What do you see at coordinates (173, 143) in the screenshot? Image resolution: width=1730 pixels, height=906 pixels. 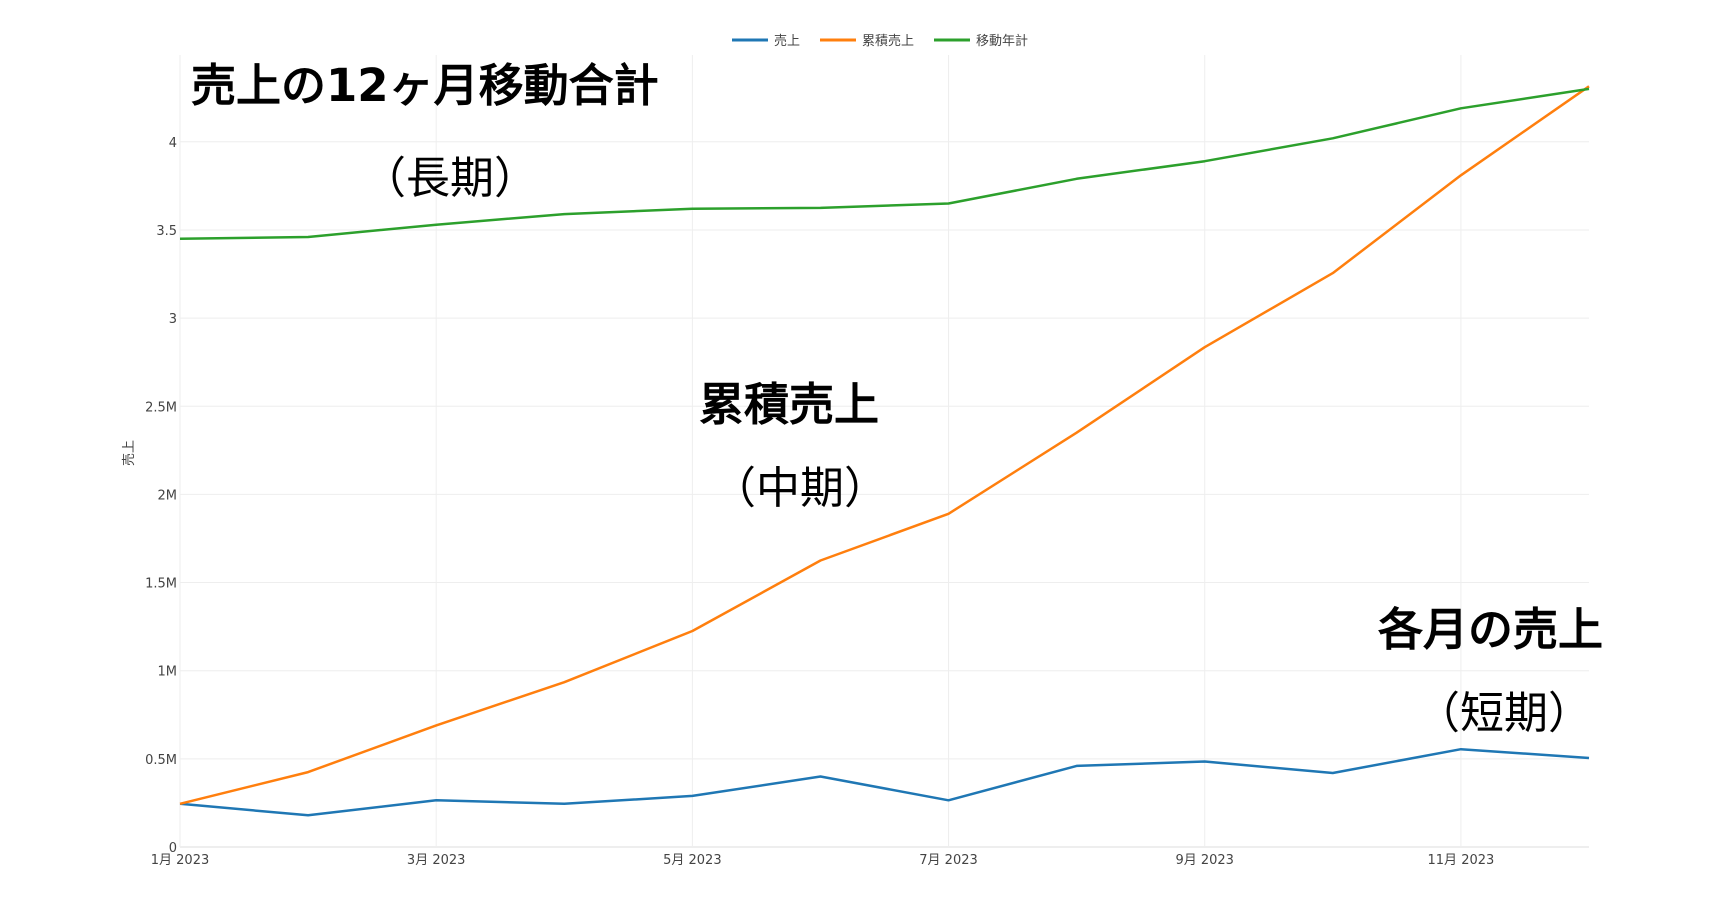 I see `y-tick-label: 4` at bounding box center [173, 143].